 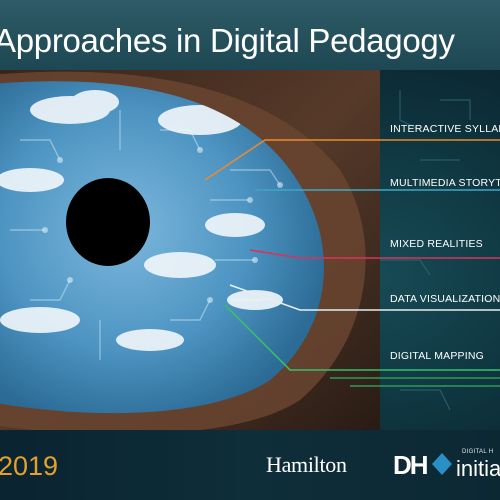 I want to click on hamilton-logo: Hamilton, so click(x=306, y=464).